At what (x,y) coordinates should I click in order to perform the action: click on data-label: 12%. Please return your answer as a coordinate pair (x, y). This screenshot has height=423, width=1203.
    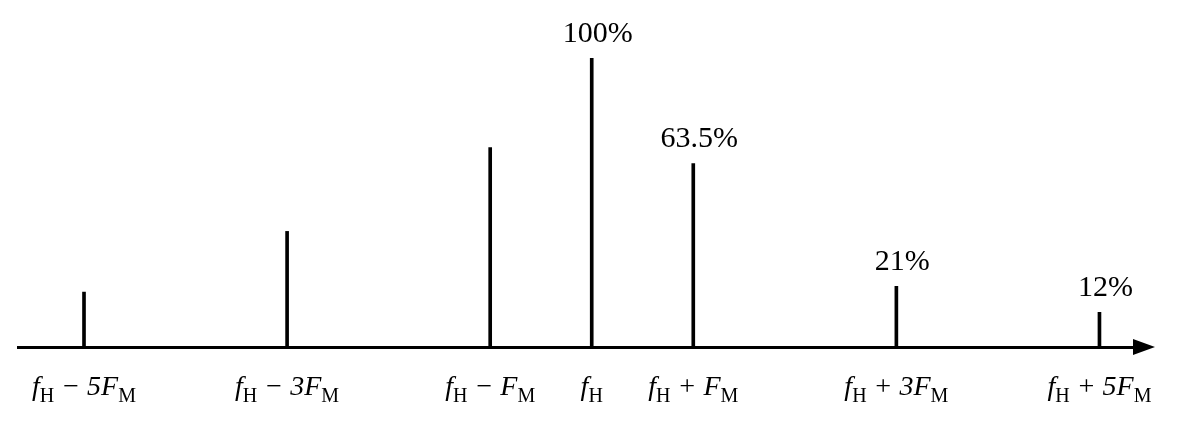
    Looking at the image, I should click on (1105, 286).